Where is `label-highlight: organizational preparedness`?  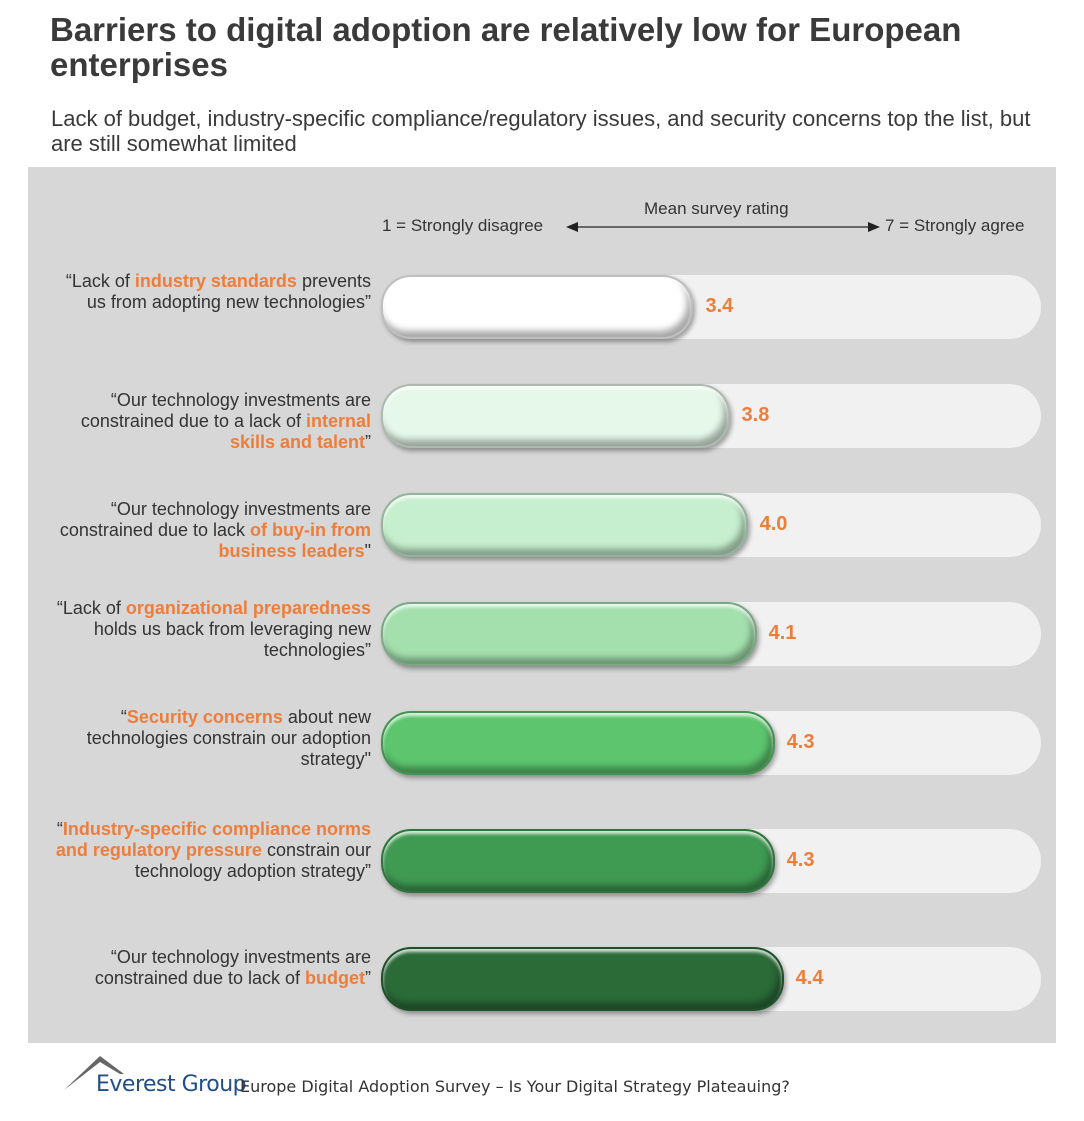
label-highlight: organizational preparedness is located at coordinates (248, 608).